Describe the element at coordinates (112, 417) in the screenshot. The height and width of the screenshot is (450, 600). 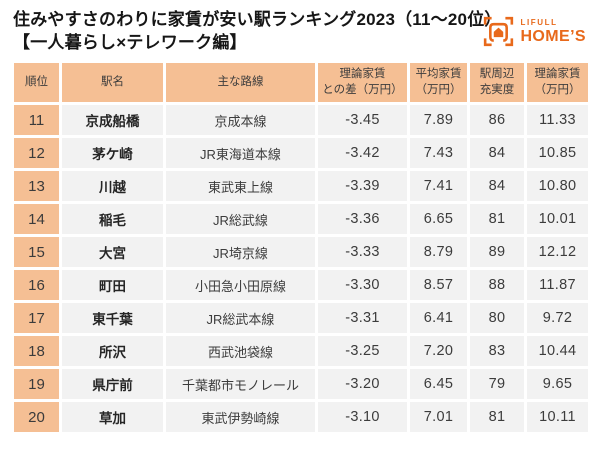
I see `station-cell: 草加` at that location.